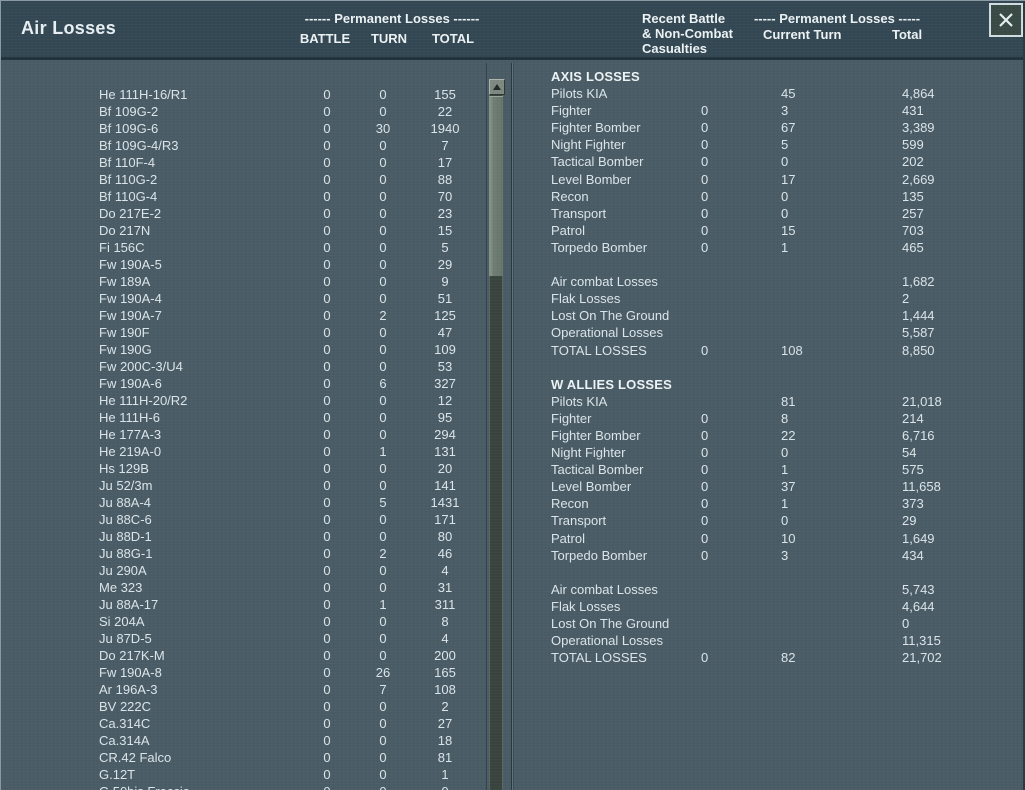 Image resolution: width=1025 pixels, height=790 pixels. What do you see at coordinates (579, 401) in the screenshot?
I see `loss-label: Pilots KIA` at bounding box center [579, 401].